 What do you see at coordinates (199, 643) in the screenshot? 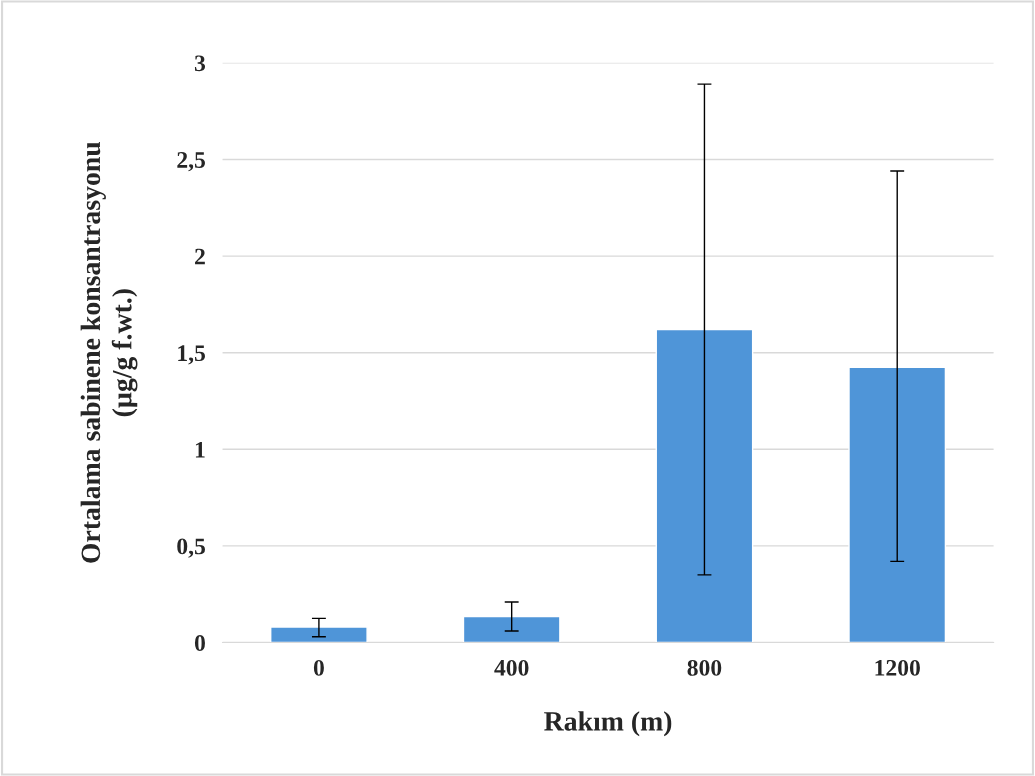
I see `y-tick-label: 0` at bounding box center [199, 643].